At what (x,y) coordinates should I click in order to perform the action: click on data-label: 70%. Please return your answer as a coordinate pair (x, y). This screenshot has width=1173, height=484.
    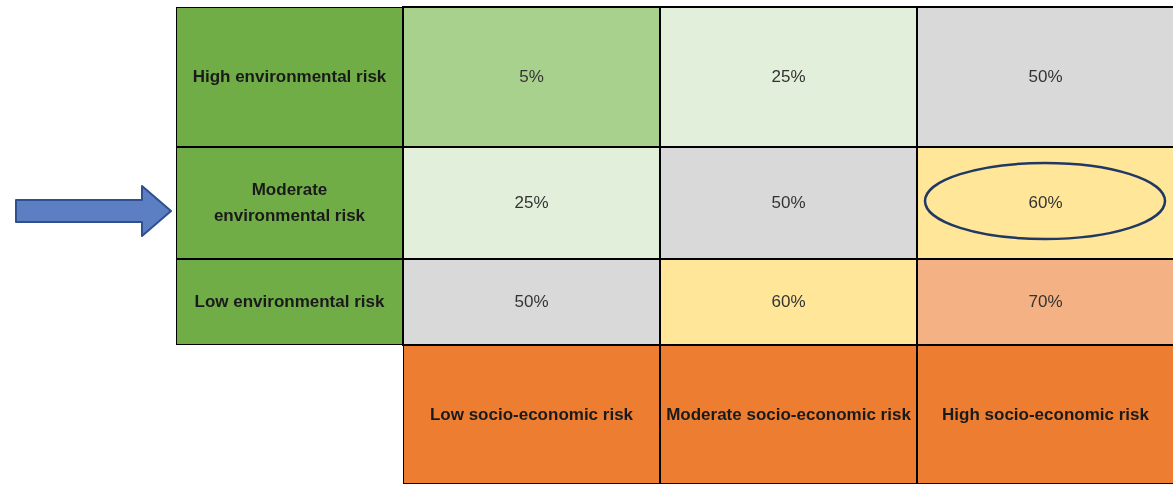
    Looking at the image, I should click on (1045, 301).